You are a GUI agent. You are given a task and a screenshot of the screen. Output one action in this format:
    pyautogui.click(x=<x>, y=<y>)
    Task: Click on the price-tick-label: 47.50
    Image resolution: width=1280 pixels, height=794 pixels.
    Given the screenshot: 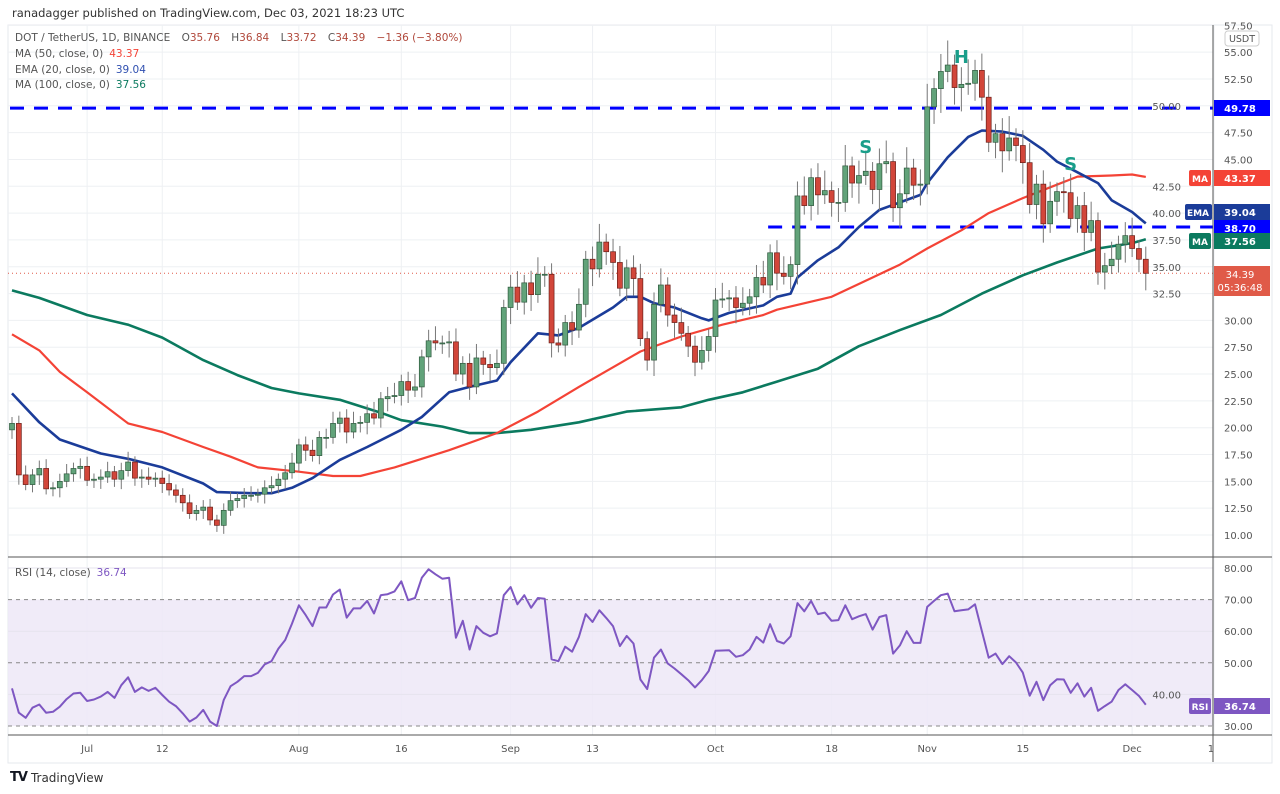 What is the action you would take?
    pyautogui.click(x=1238, y=134)
    